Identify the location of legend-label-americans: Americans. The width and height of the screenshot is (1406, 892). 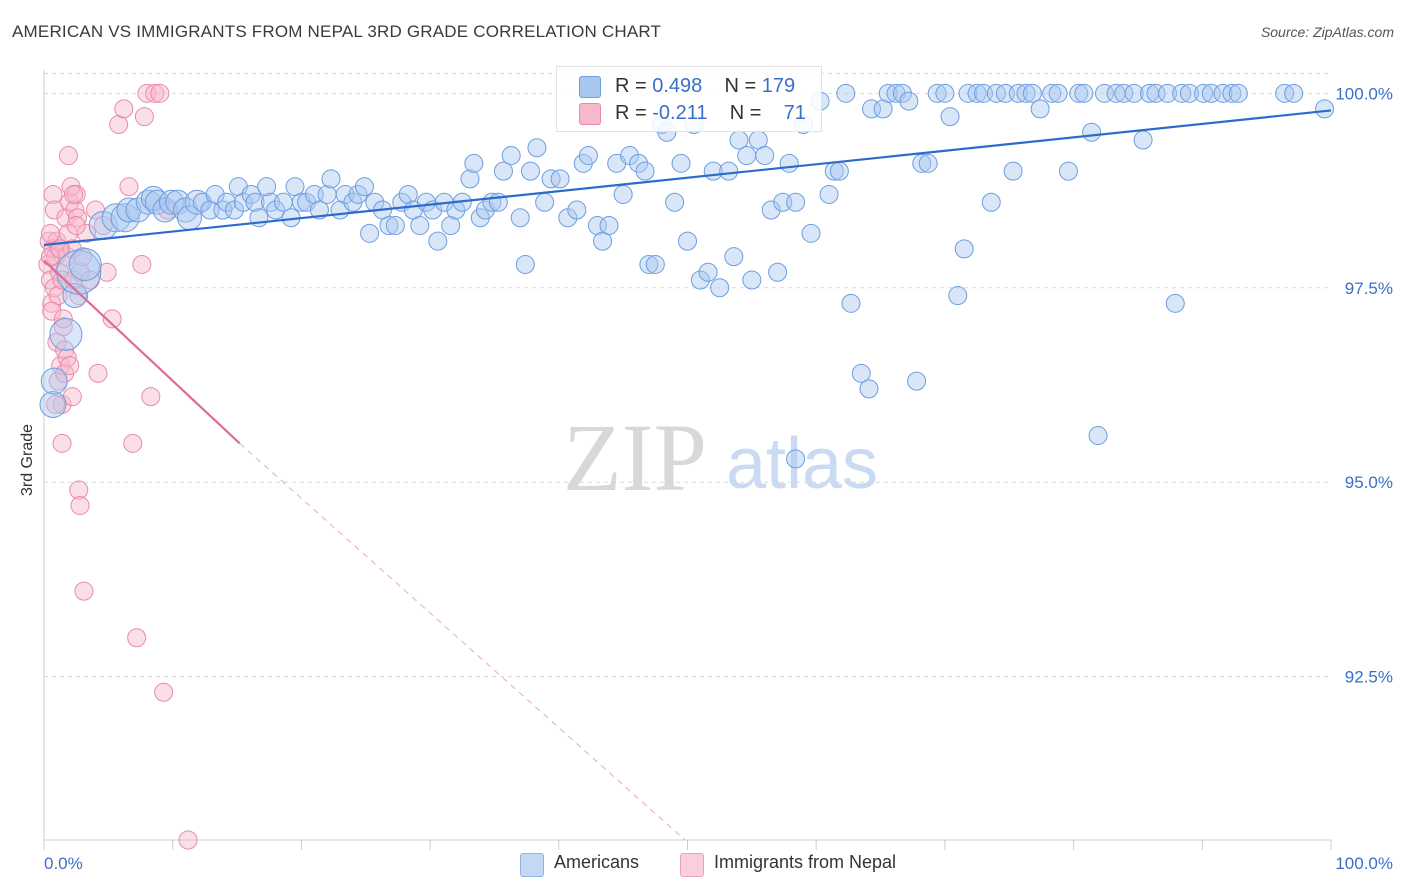
(597, 862).